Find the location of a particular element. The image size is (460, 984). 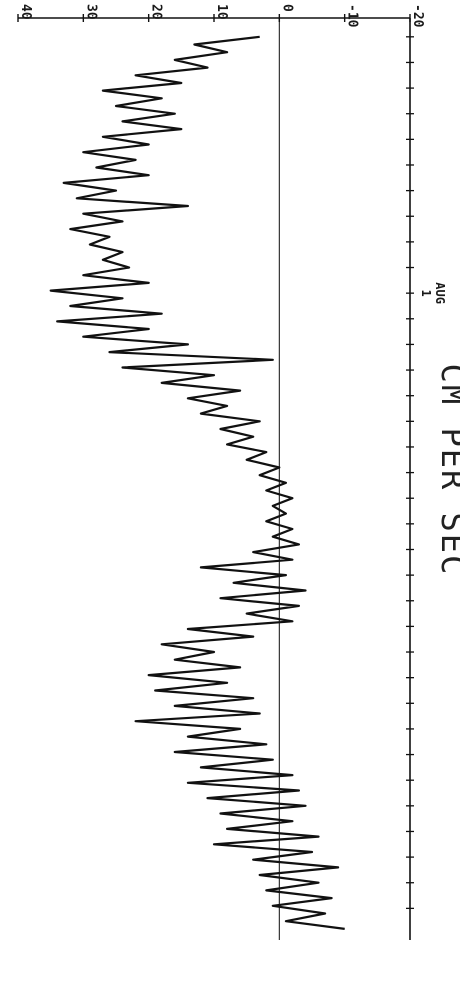

value-tick-label: 40 is located at coordinates (25, 12).